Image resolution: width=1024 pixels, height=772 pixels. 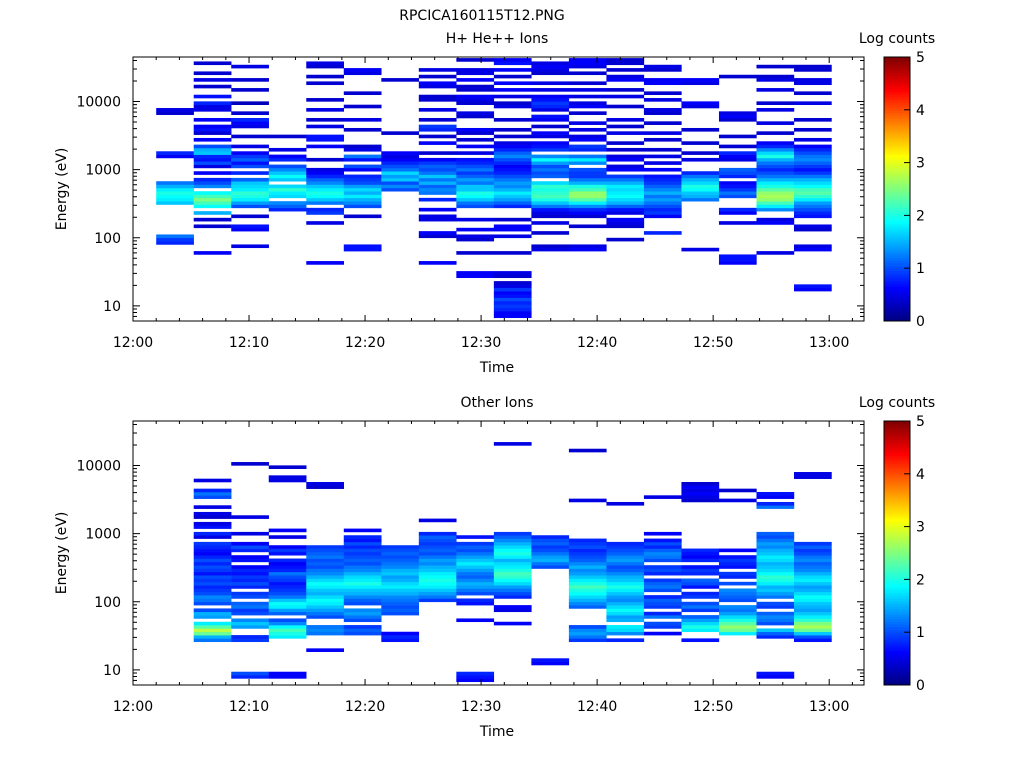 What do you see at coordinates (62, 189) in the screenshot?
I see `y-axis-label: Energy (eV)` at bounding box center [62, 189].